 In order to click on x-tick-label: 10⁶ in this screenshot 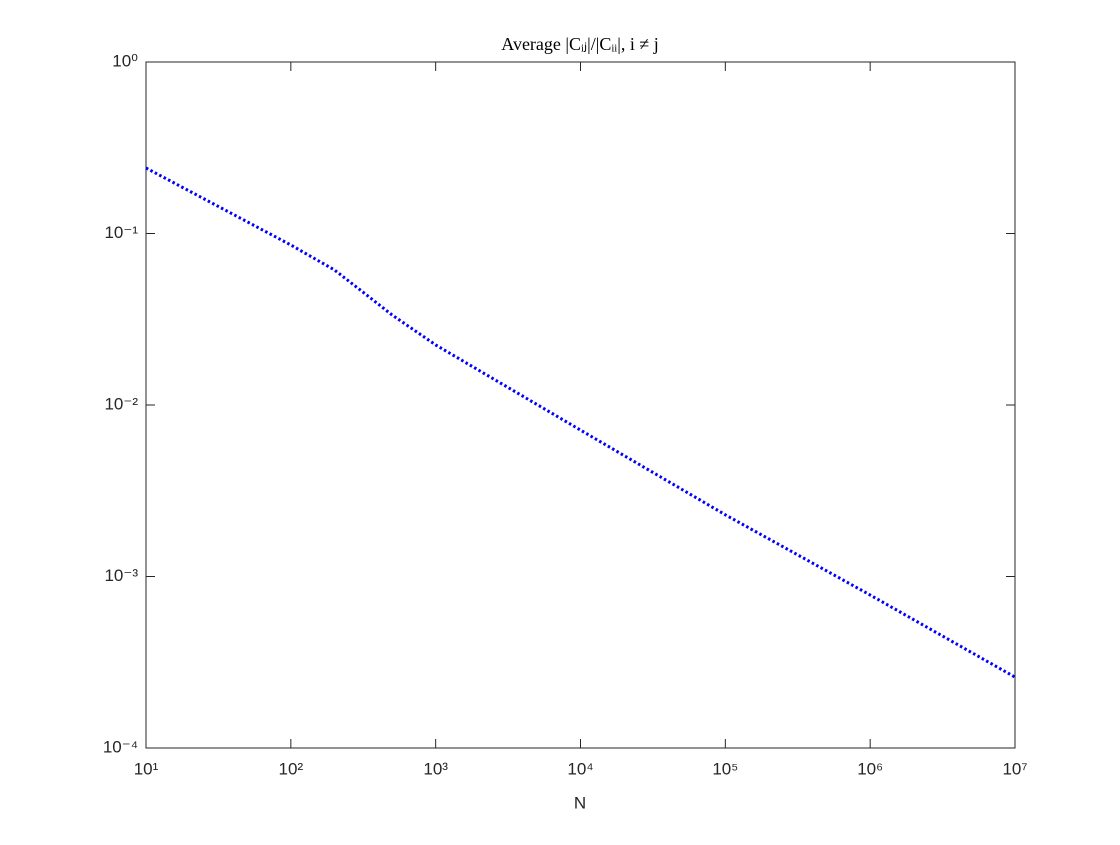, I will do `click(870, 768)`.